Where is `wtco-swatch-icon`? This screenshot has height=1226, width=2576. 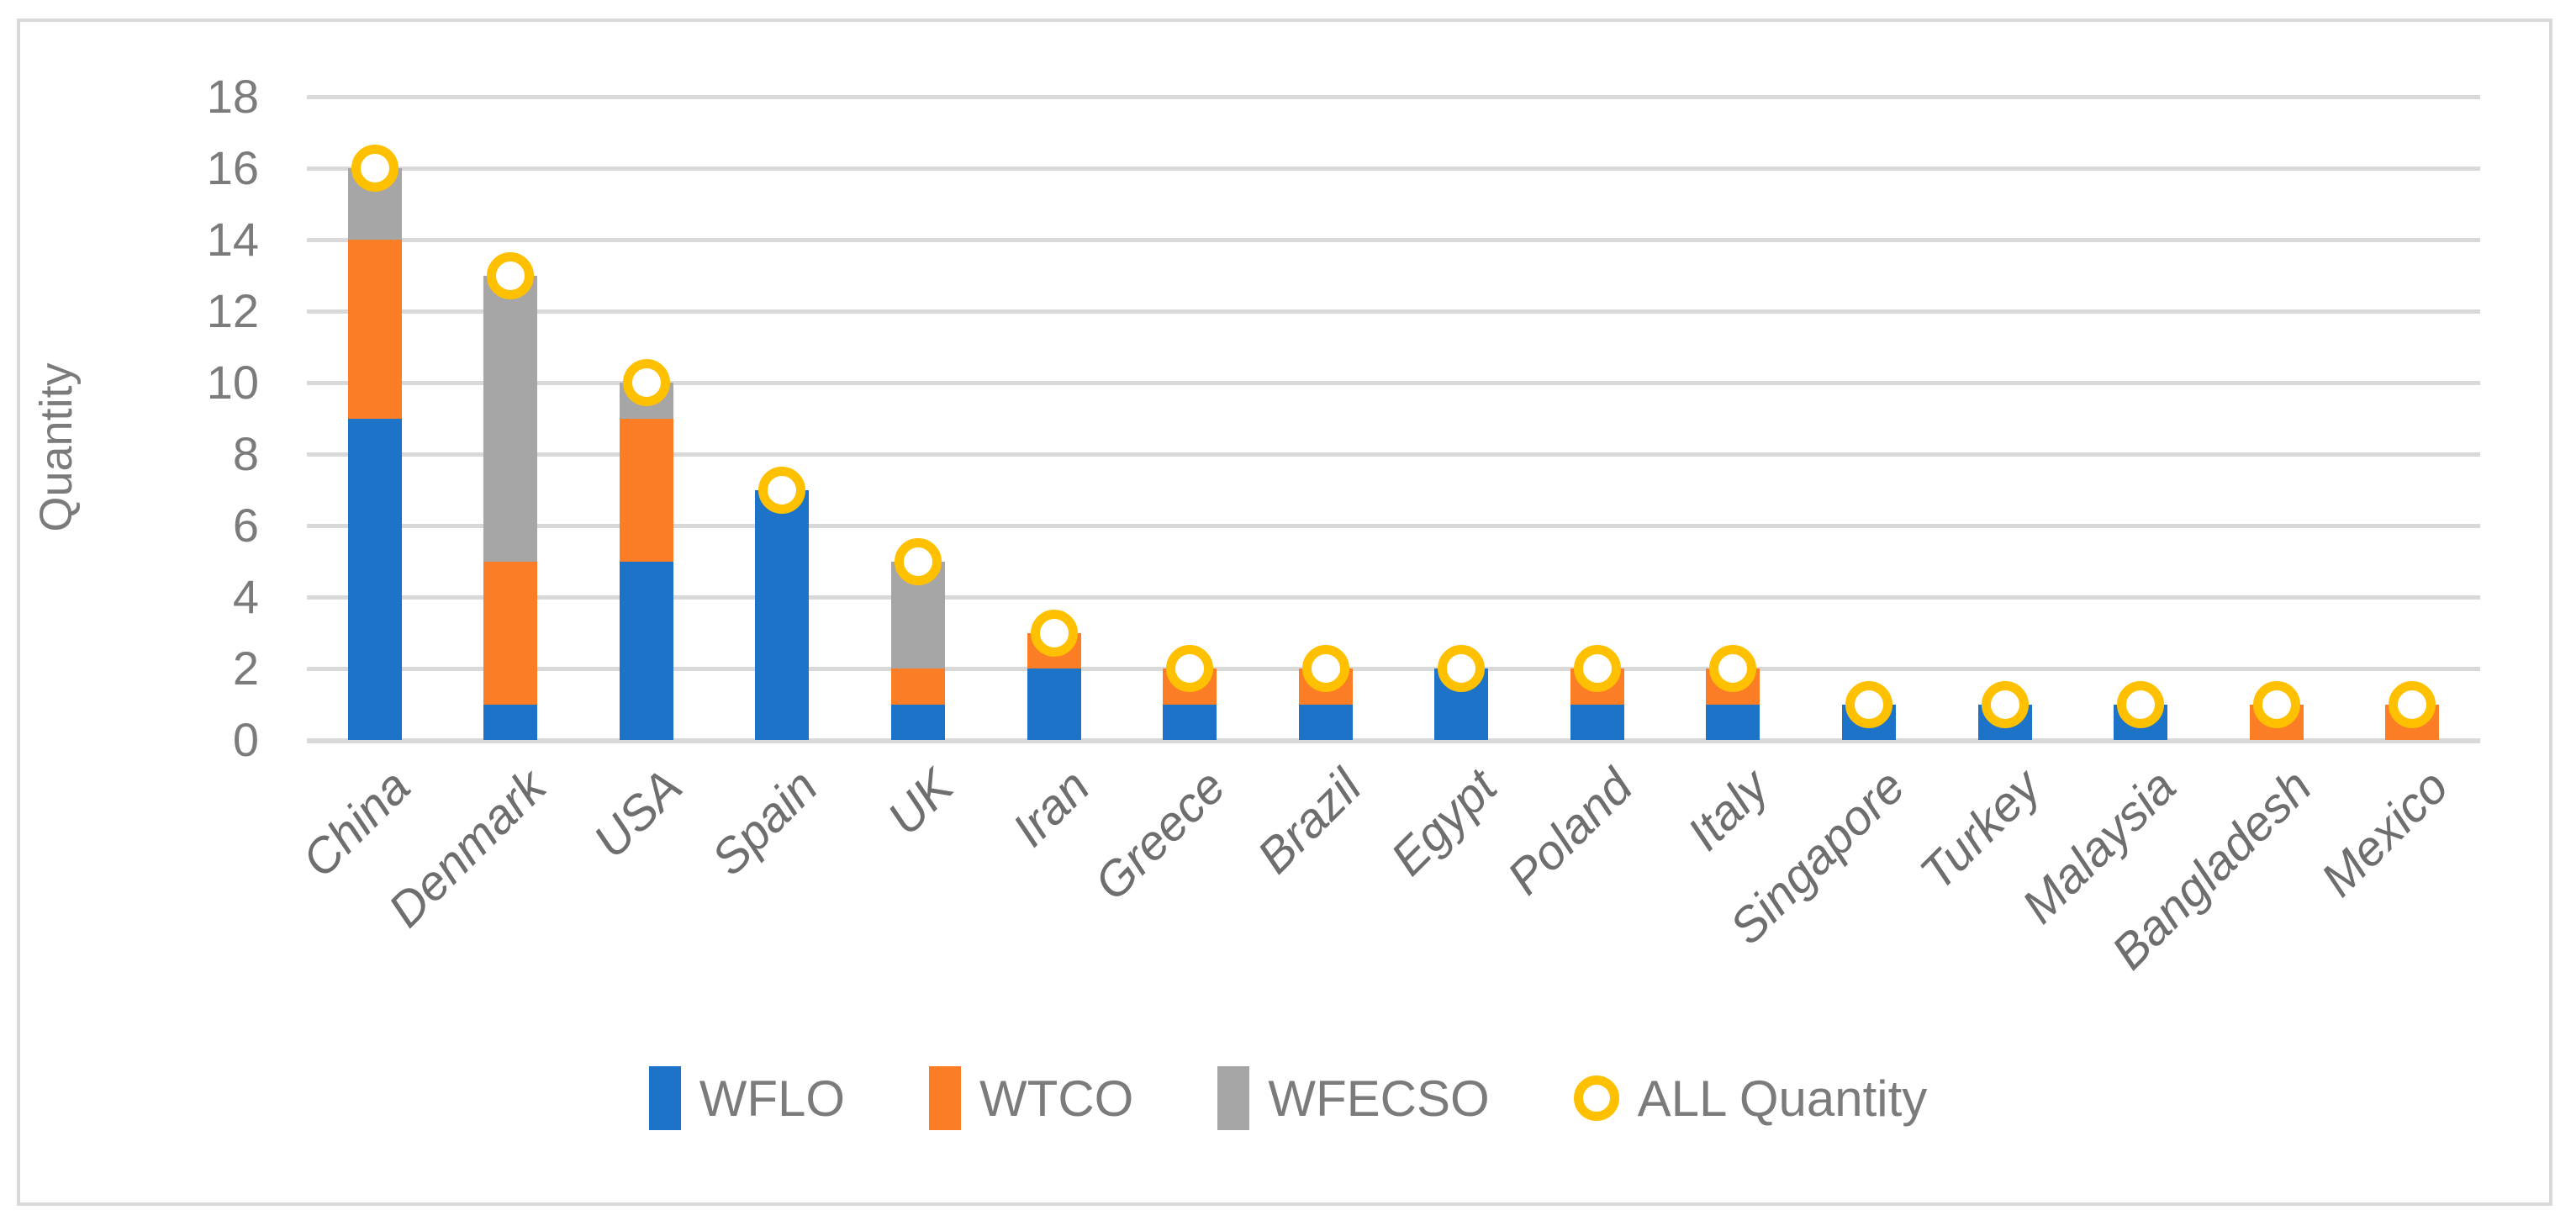
wtco-swatch-icon is located at coordinates (945, 1098).